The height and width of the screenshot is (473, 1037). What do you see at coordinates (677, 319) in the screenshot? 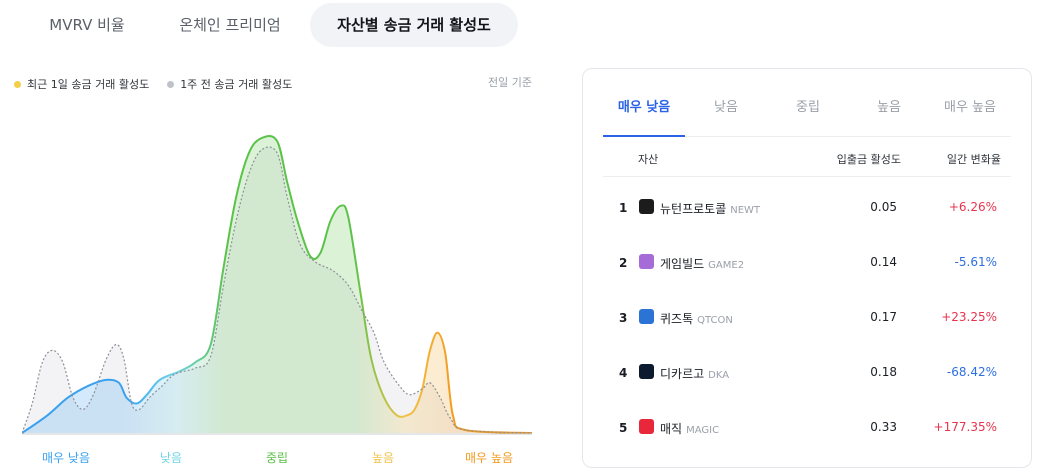
I see `asset-name-text: 퀴즈톡` at bounding box center [677, 319].